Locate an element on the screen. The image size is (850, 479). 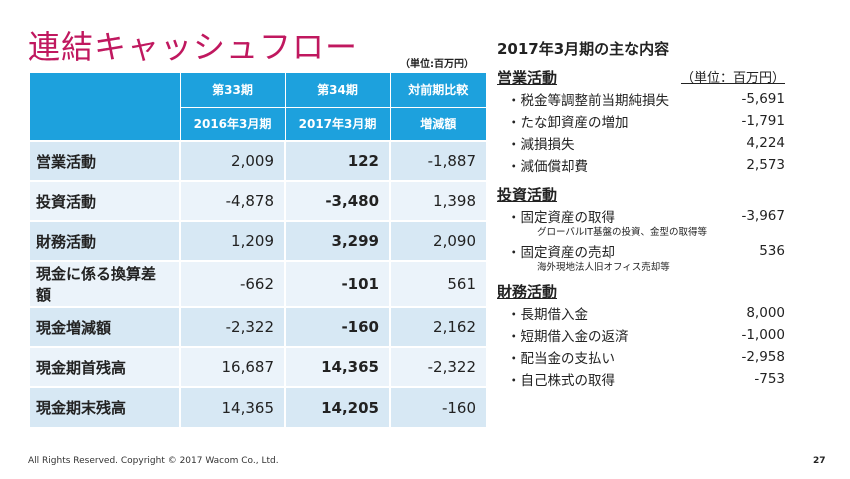
value-change: 1,398 is located at coordinates (437, 200).